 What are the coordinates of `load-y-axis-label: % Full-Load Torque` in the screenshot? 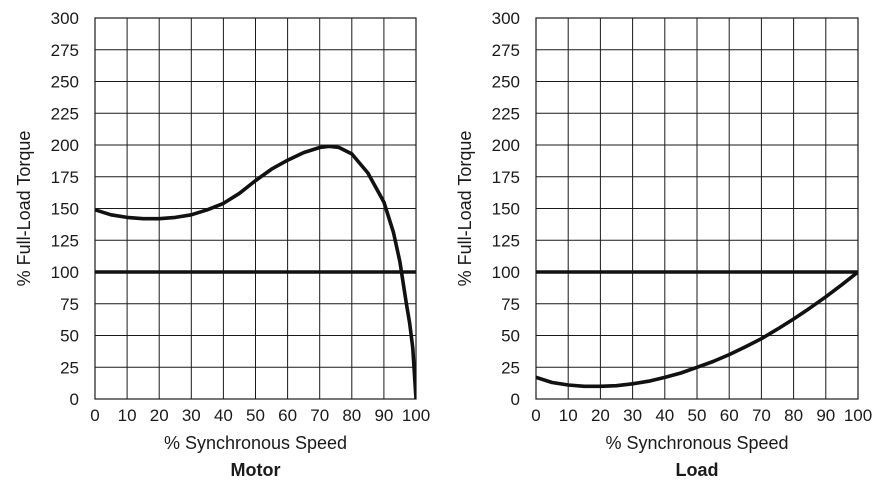 It's located at (465, 209).